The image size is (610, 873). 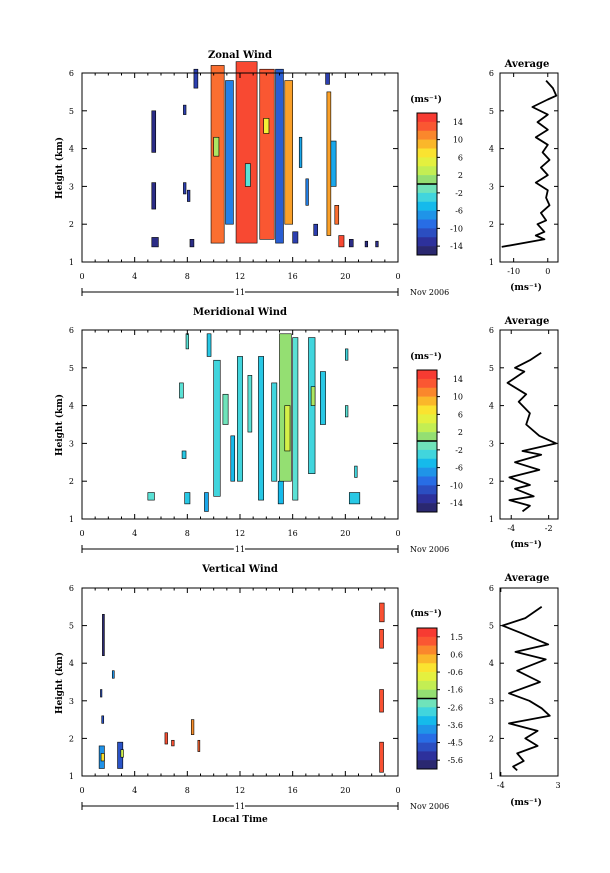 What do you see at coordinates (491, 111) in the screenshot?
I see `average-y-tick-label: 5` at bounding box center [491, 111].